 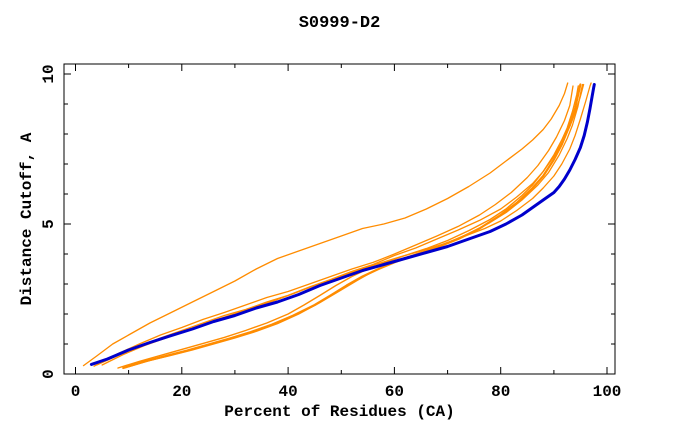 What do you see at coordinates (339, 412) in the screenshot?
I see `x-axis-label: Percent of Residues (CA)` at bounding box center [339, 412].